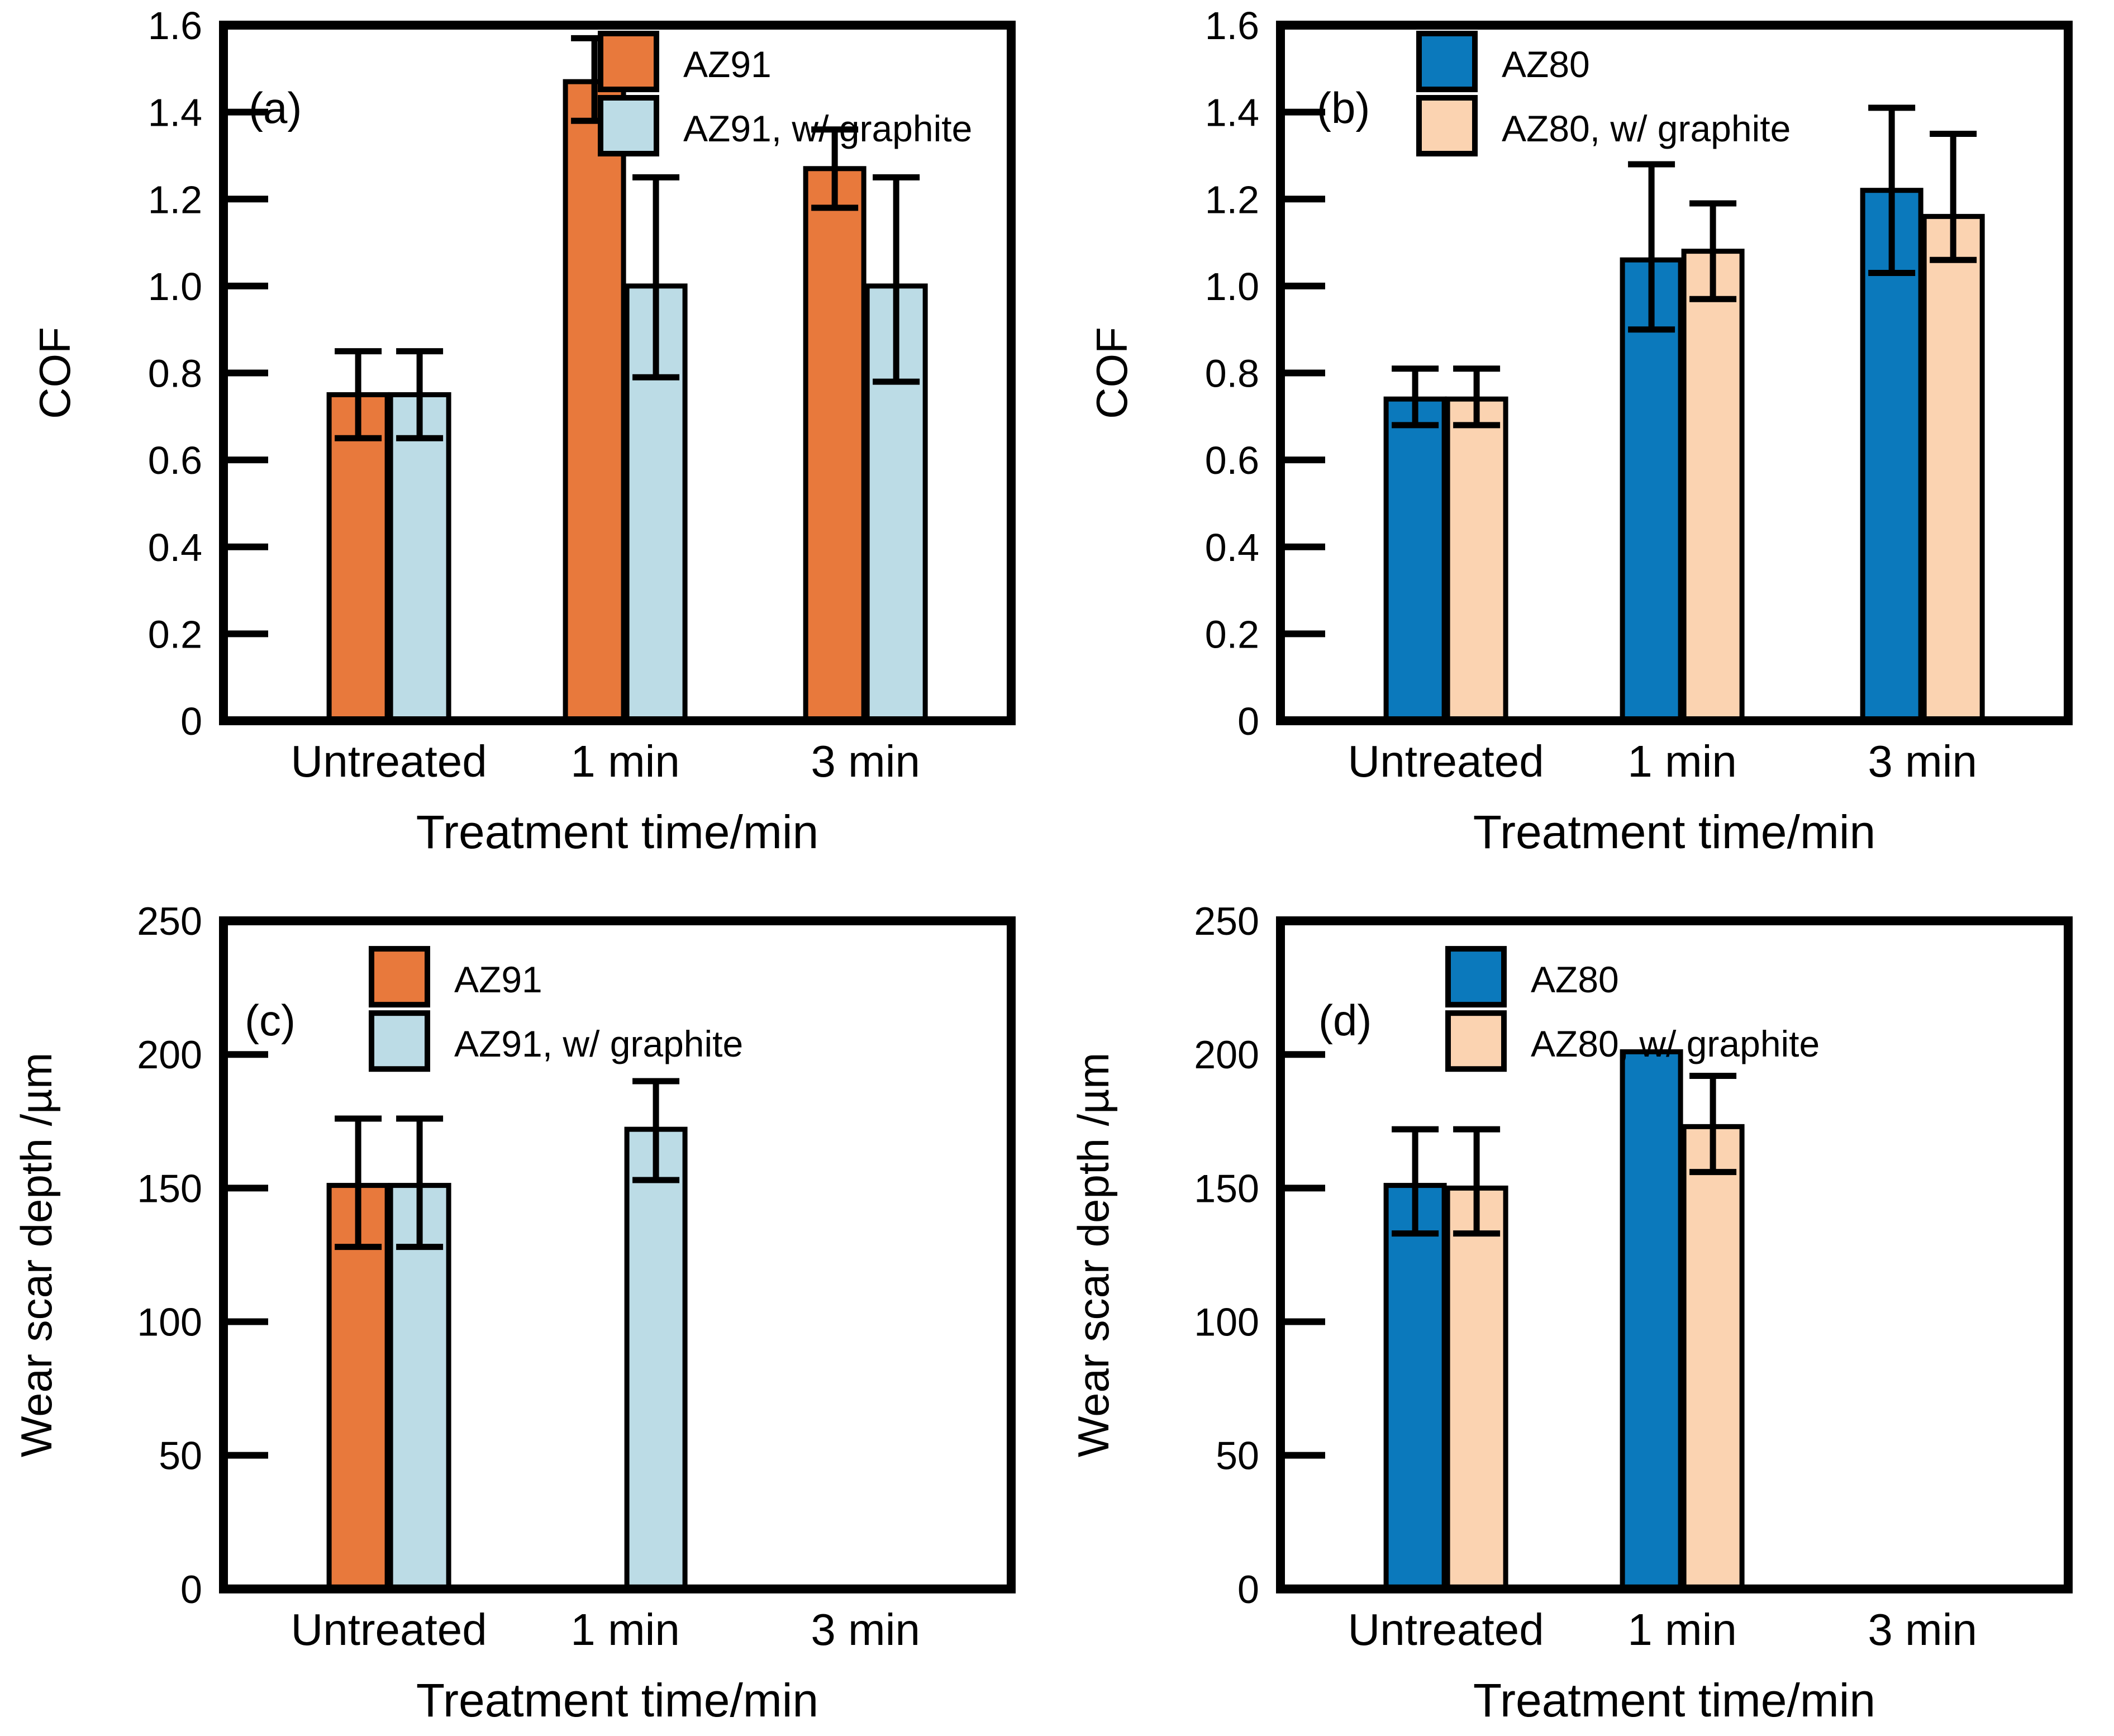  Describe the element at coordinates (275, 108) in the screenshot. I see `panel-letter: (a)` at that location.